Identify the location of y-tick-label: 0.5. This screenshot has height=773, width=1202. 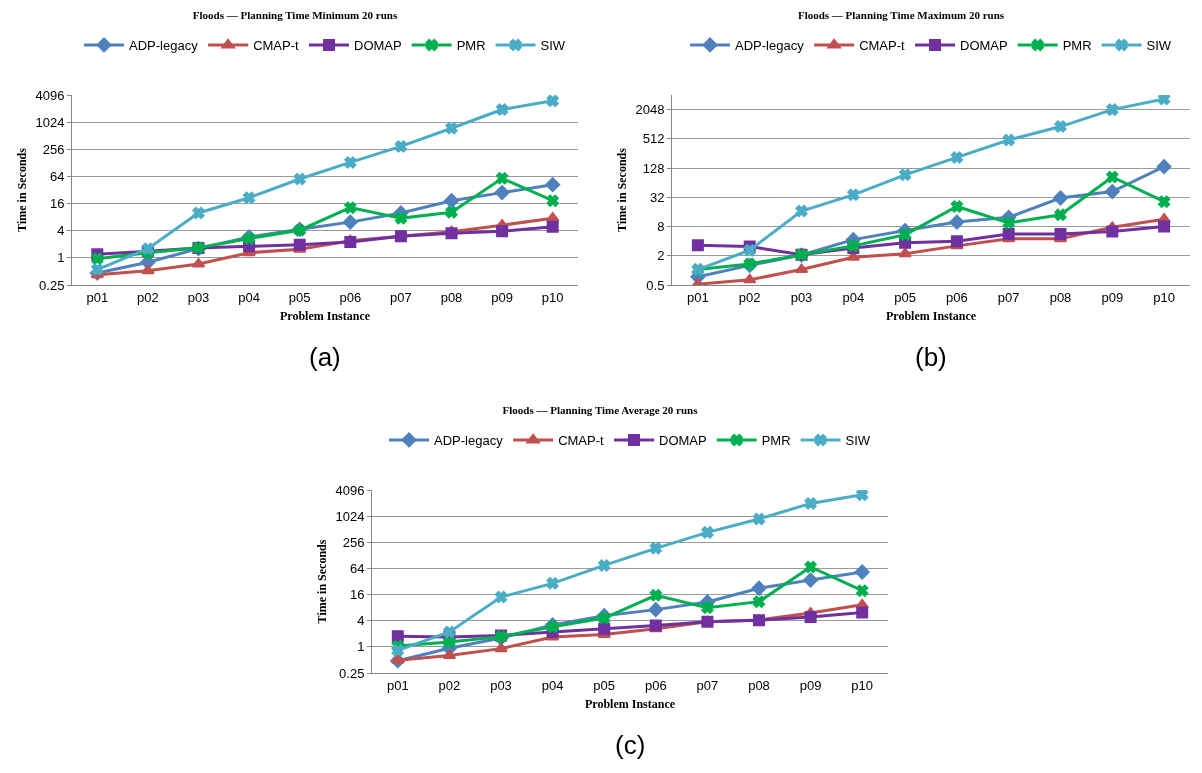
(655, 285).